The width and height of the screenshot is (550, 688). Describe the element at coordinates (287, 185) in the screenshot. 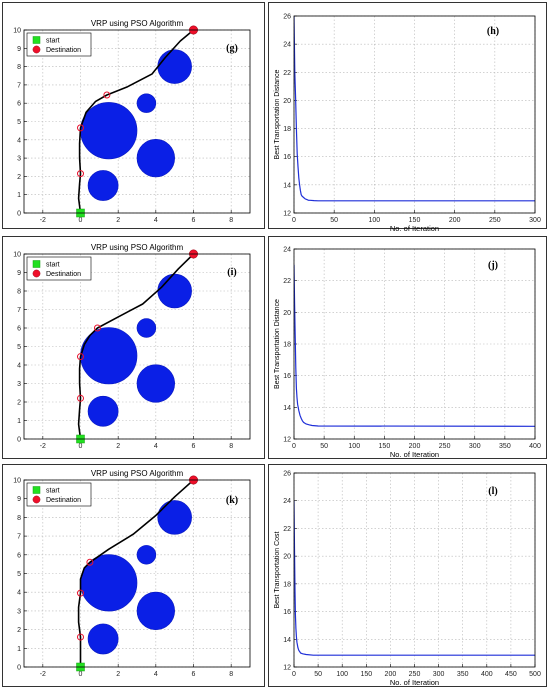

I see `y-tick-label: 14` at that location.